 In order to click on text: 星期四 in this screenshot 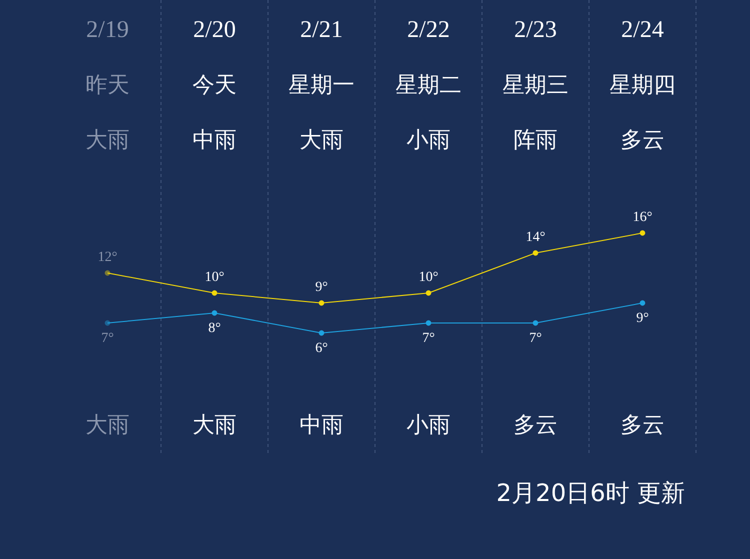, I will do `click(643, 85)`.